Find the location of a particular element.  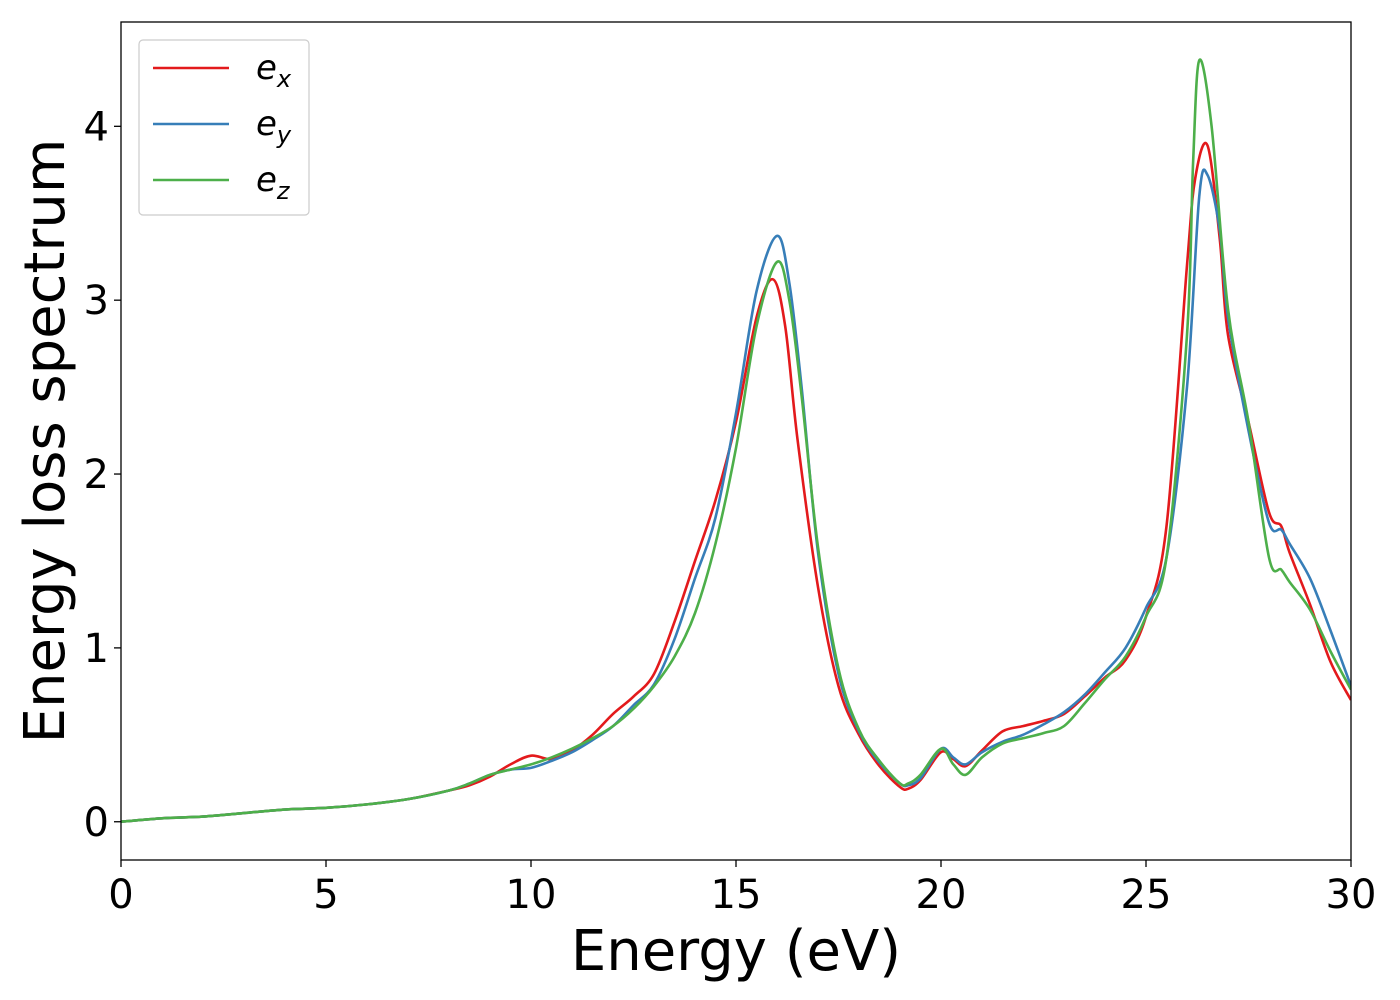

x-tick-label: 15 is located at coordinates (736, 895).